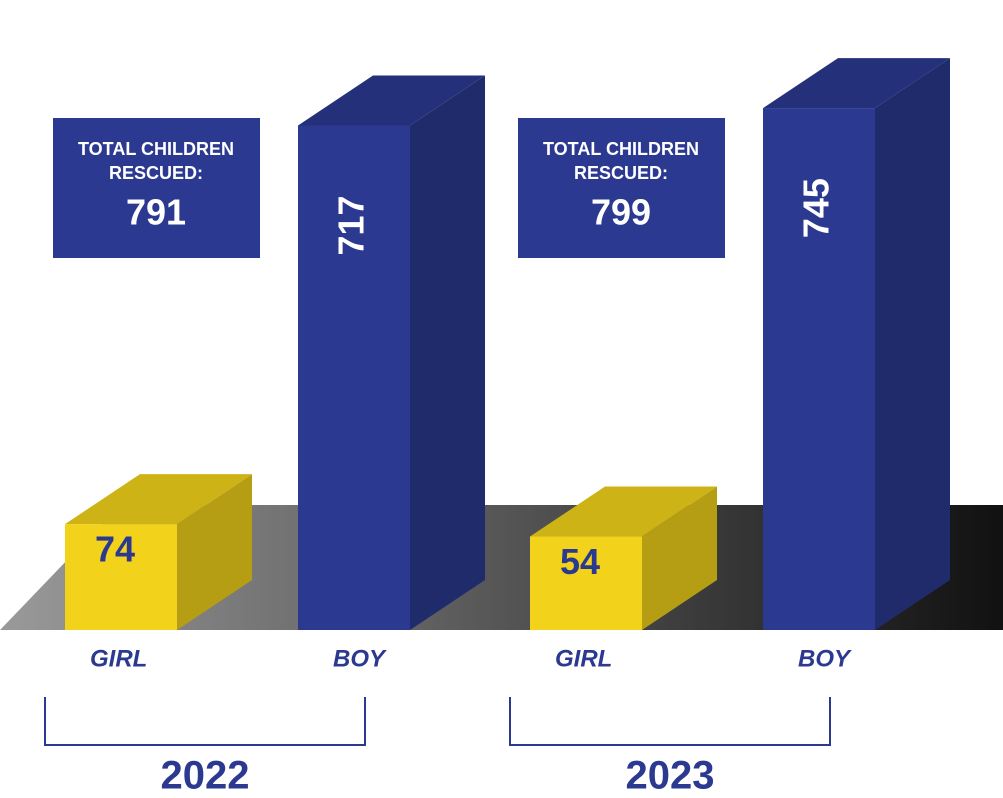 This screenshot has height=798, width=1003. What do you see at coordinates (580, 561) in the screenshot?
I see `value-label: 54` at bounding box center [580, 561].